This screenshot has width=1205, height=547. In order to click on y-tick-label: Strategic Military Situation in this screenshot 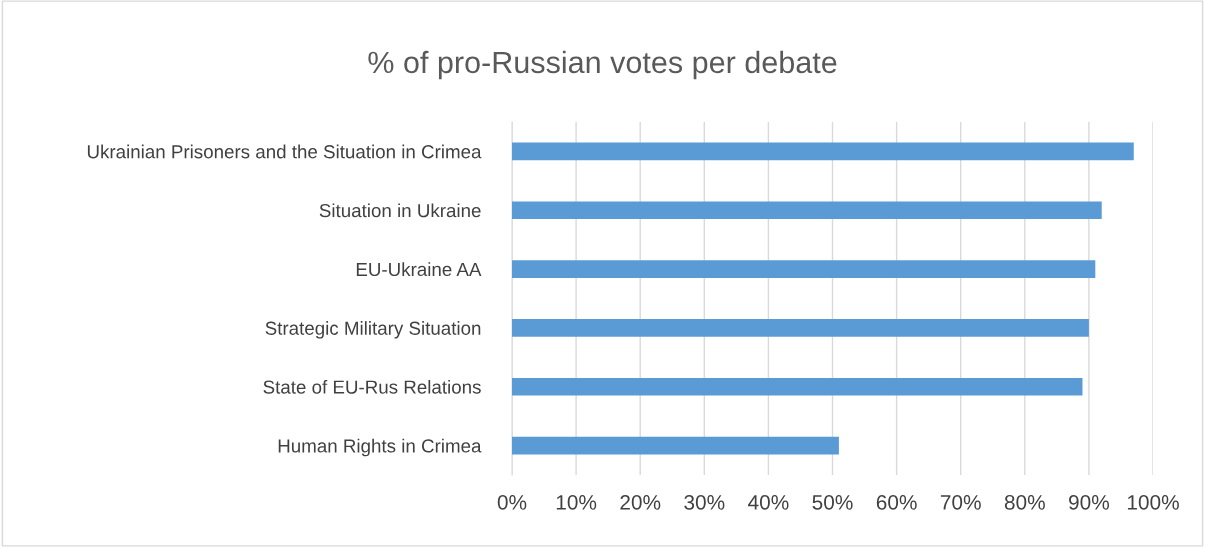, I will do `click(373, 330)`.